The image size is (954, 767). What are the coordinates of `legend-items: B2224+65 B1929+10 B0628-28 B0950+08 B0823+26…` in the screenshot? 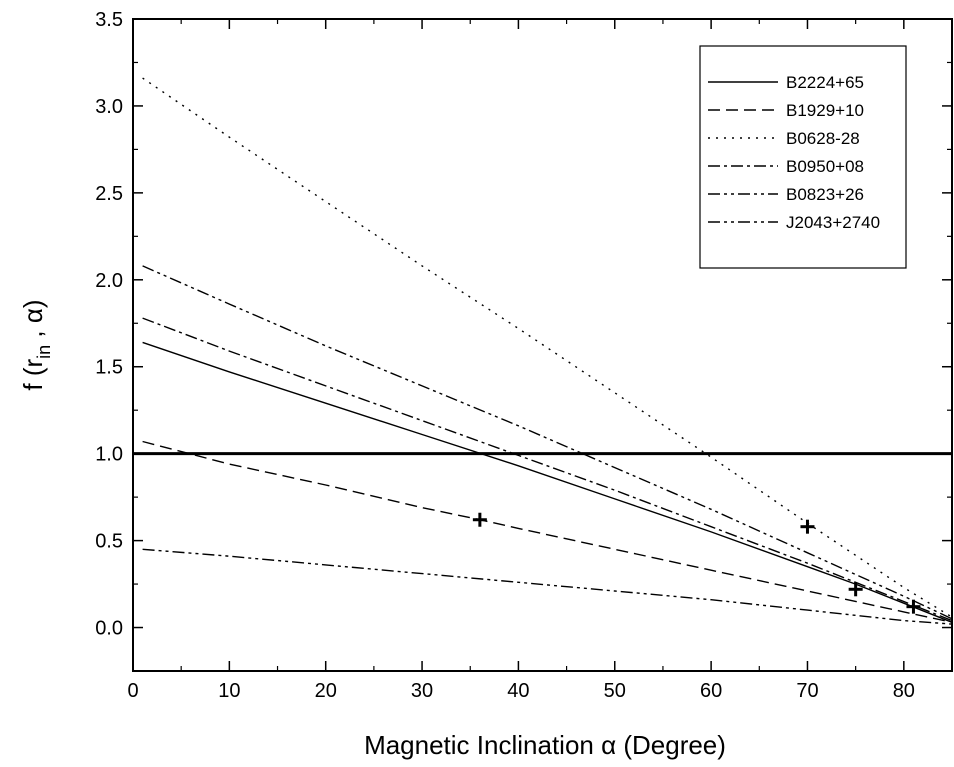 It's located at (794, 152).